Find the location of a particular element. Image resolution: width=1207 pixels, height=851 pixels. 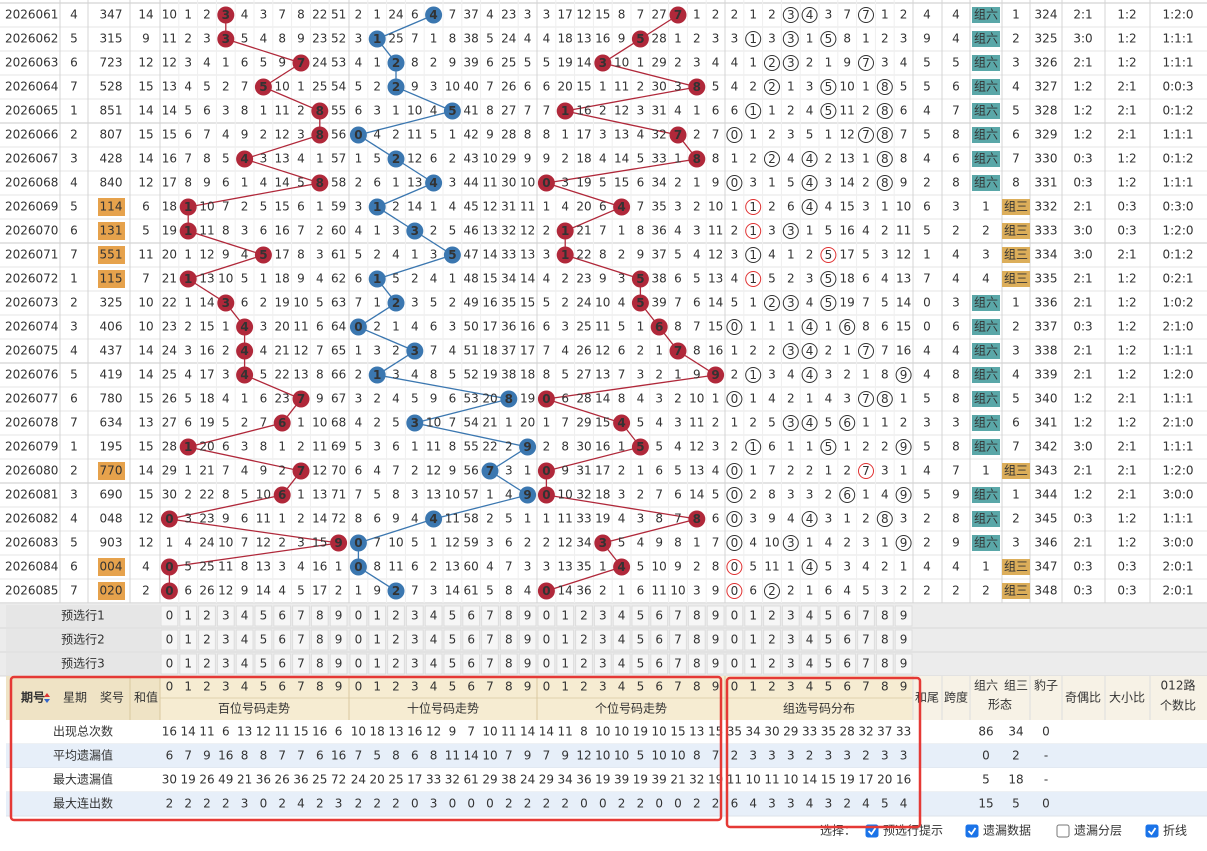

omission-value: 1 is located at coordinates (829, 471).